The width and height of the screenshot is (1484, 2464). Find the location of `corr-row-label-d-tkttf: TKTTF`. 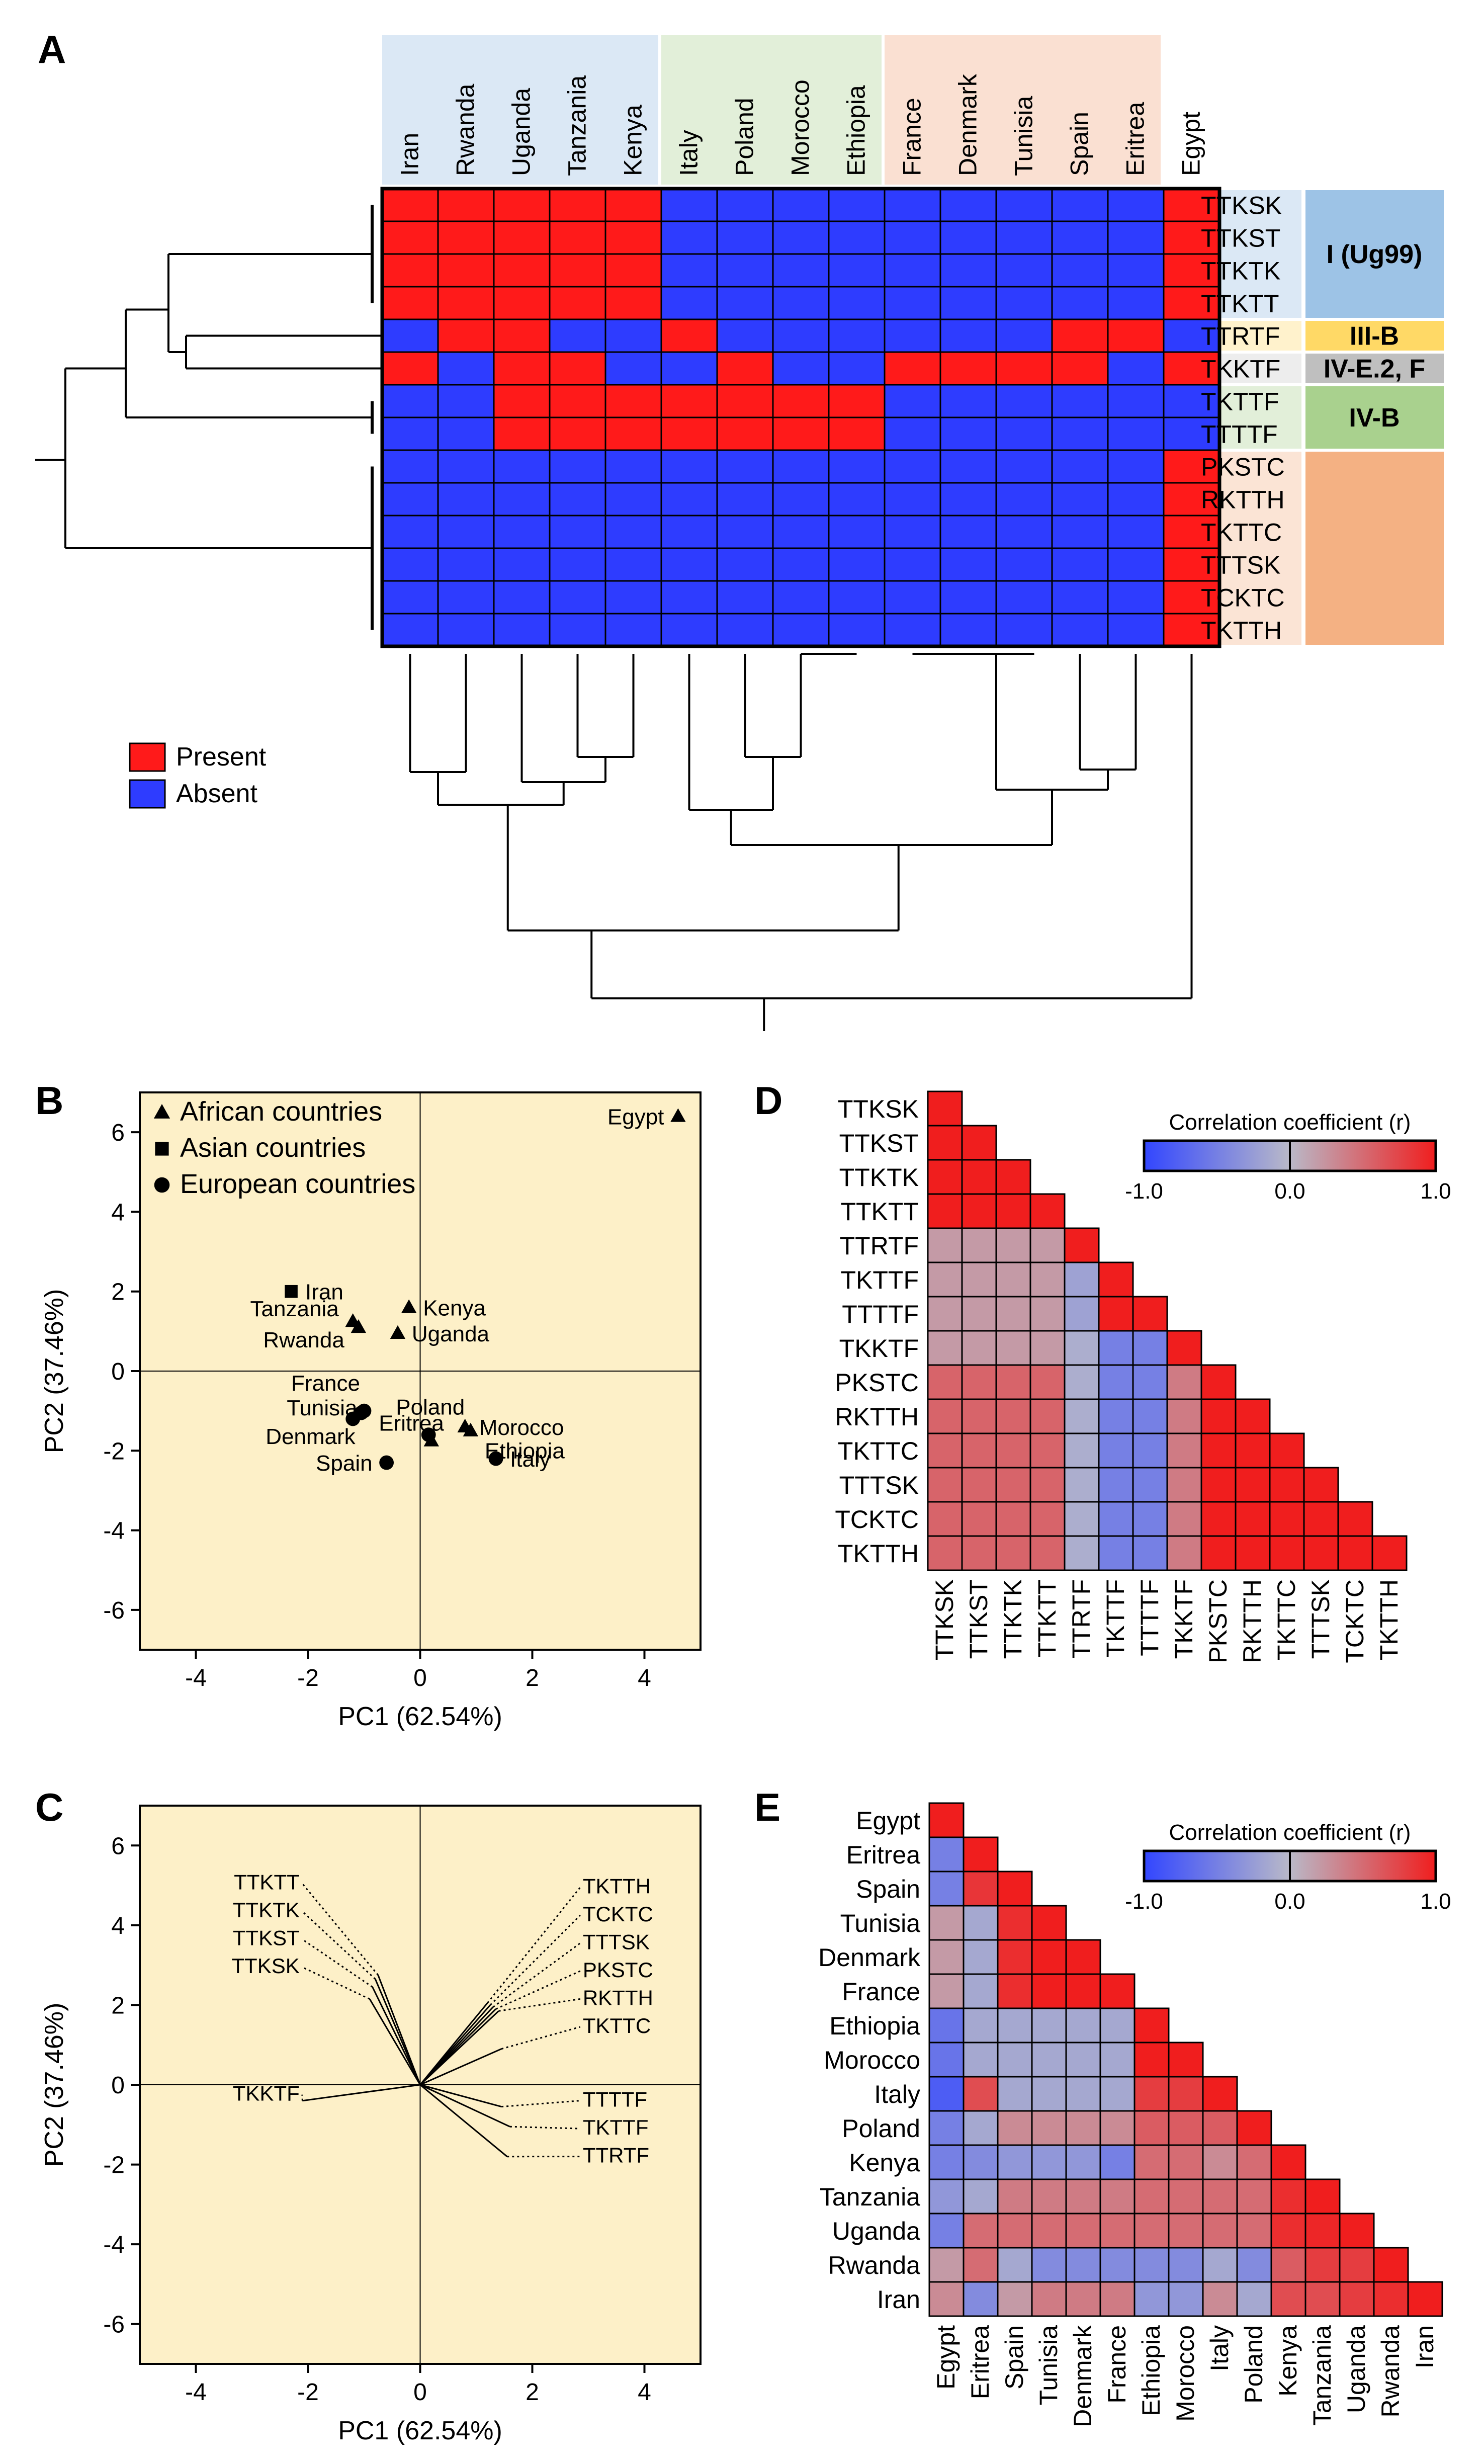

corr-row-label-d-tkttf: TKTTF is located at coordinates (879, 1280).